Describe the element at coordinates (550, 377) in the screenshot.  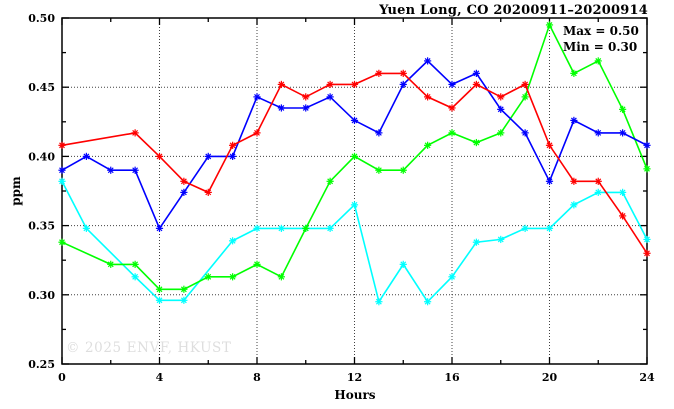
I see `x-tick-label: 20` at that location.